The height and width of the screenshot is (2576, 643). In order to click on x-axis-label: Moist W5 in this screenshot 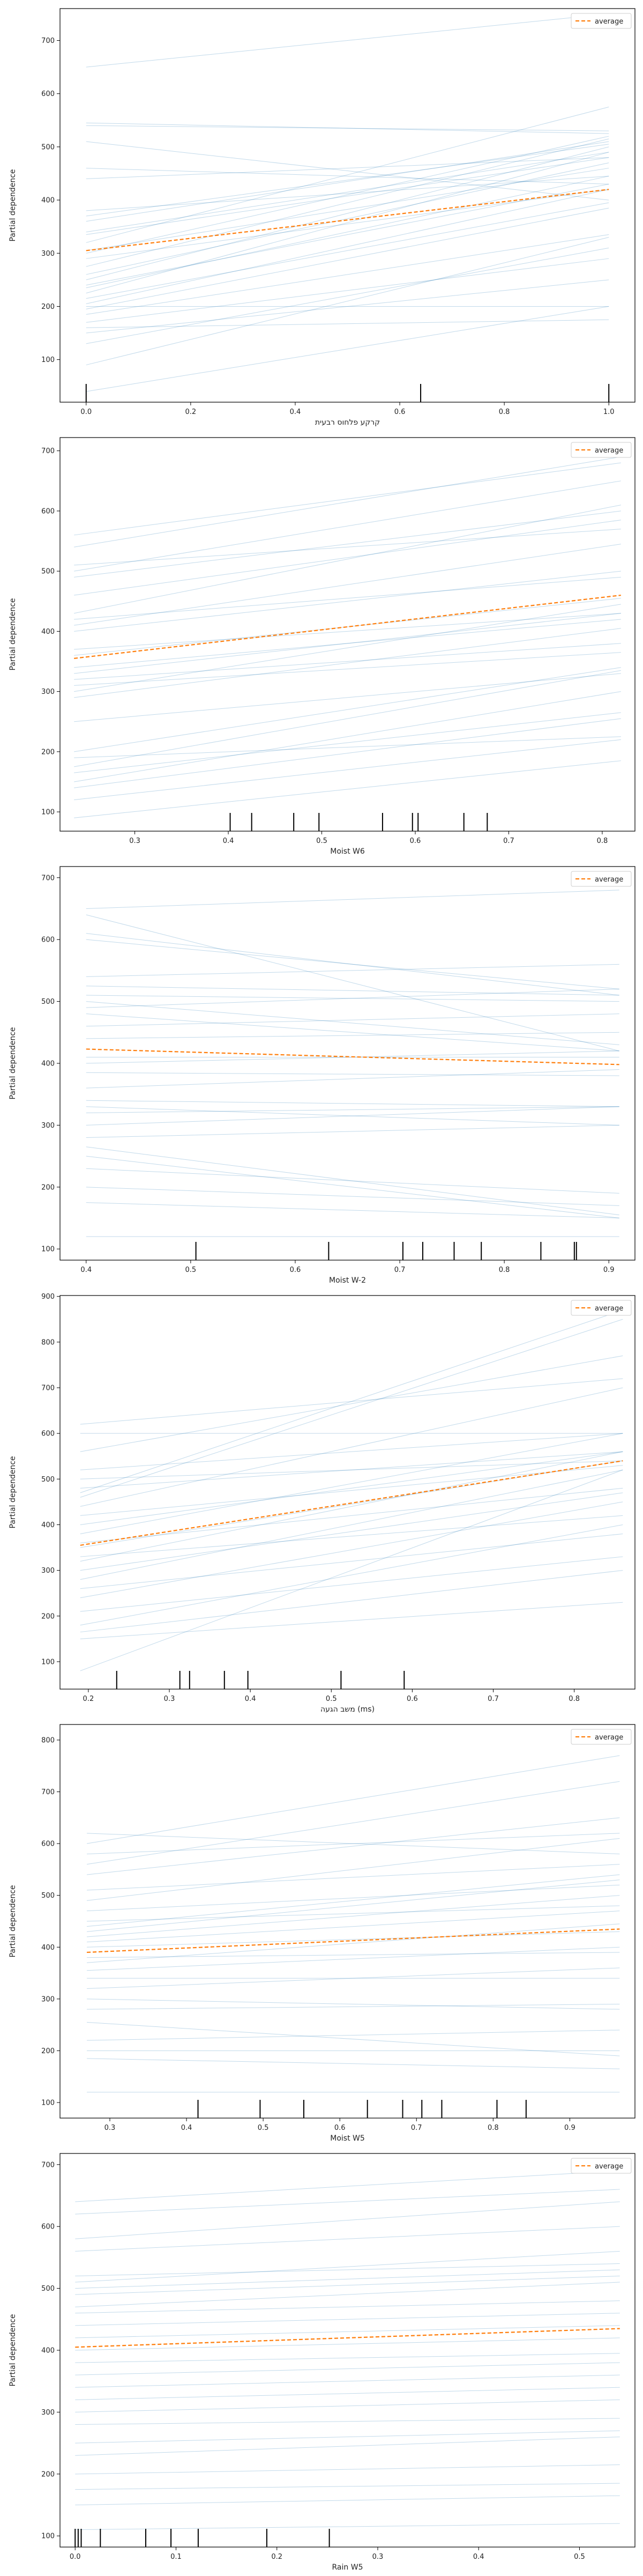, I will do `click(348, 2138)`.